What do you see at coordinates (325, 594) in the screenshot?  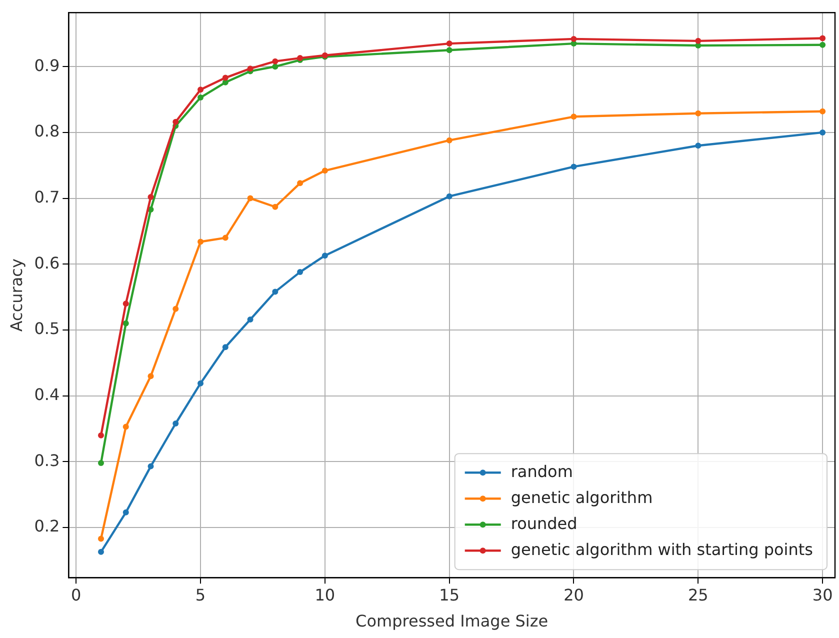 I see `x-tick-label: 10` at bounding box center [325, 594].